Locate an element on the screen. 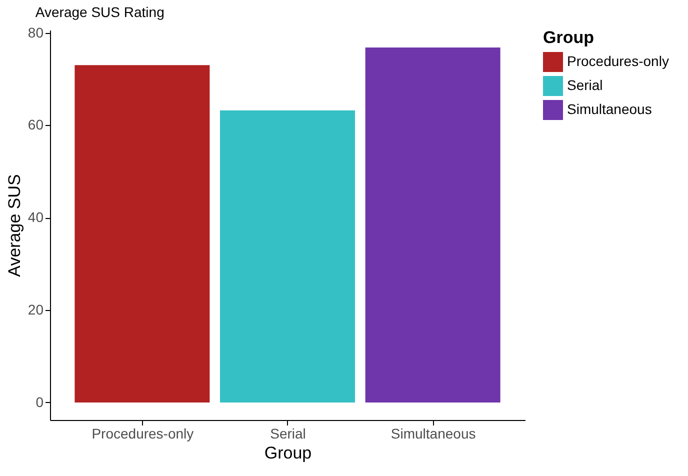 The width and height of the screenshot is (688, 476). x-tick-label: Procedures-only is located at coordinates (143, 434).